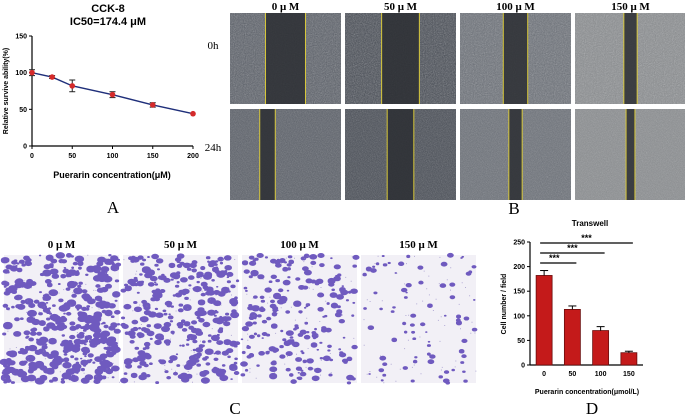 The height and width of the screenshot is (417, 685). What do you see at coordinates (113, 207) in the screenshot?
I see `panel-label-a: A` at bounding box center [113, 207].